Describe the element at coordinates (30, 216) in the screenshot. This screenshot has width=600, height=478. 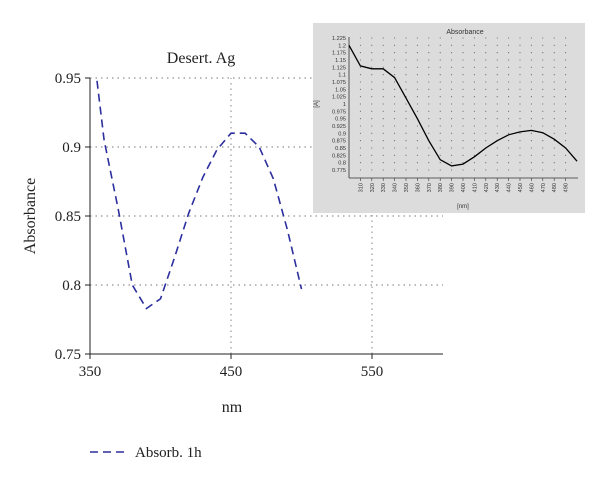
I see `main-y-axis-label: Absorbance` at that location.